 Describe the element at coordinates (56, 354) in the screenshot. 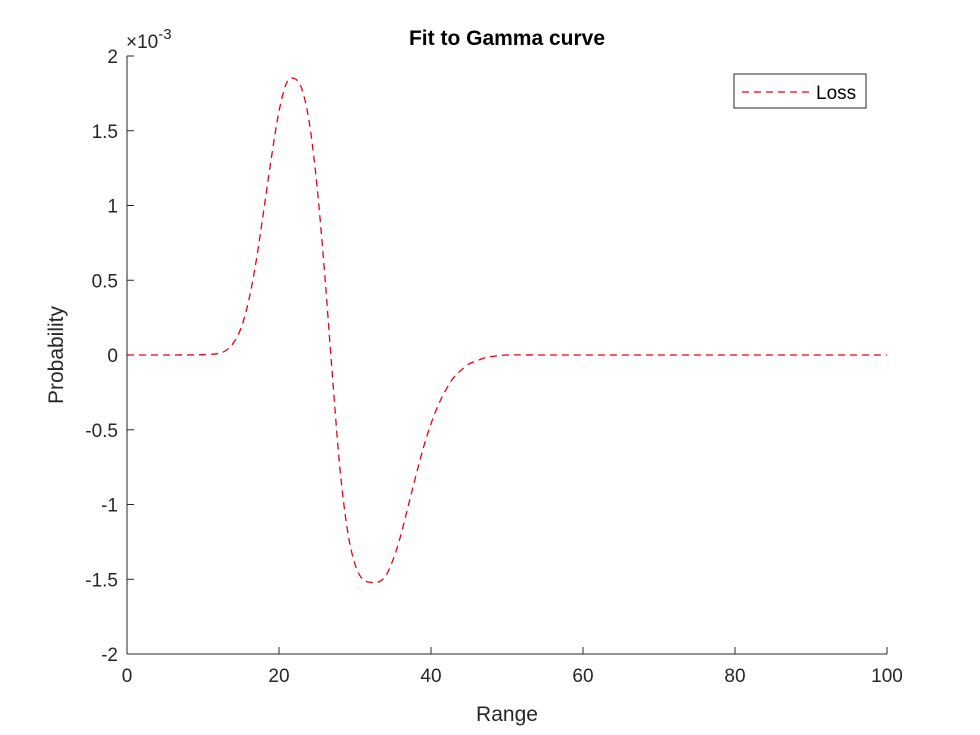

I see `y-axis-label: Probability` at that location.